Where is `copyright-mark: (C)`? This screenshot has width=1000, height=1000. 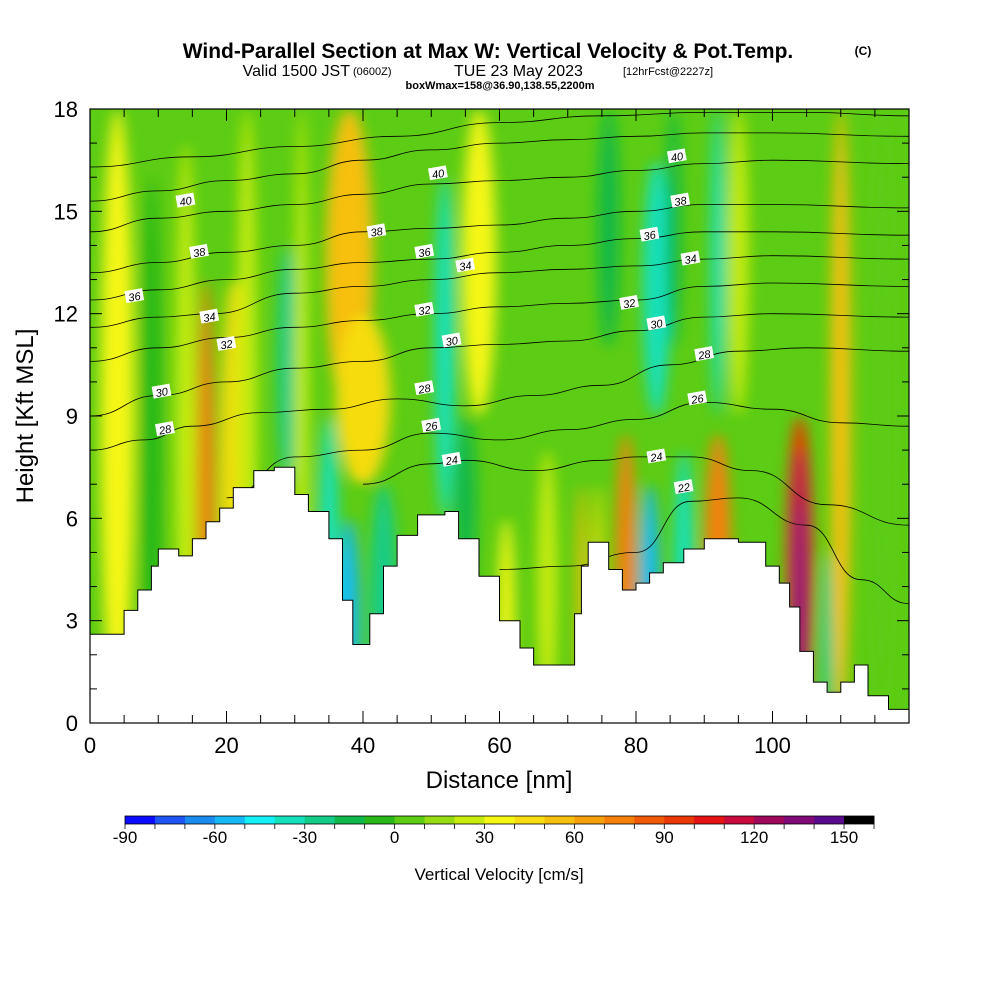
copyright-mark: (C) is located at coordinates (863, 51).